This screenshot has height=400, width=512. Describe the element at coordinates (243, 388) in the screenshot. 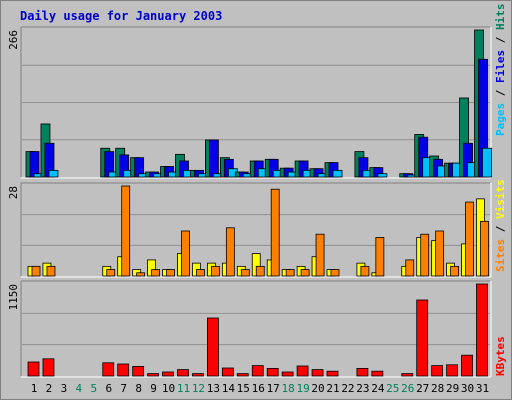

I see `x-tick-label: 15` at that location.